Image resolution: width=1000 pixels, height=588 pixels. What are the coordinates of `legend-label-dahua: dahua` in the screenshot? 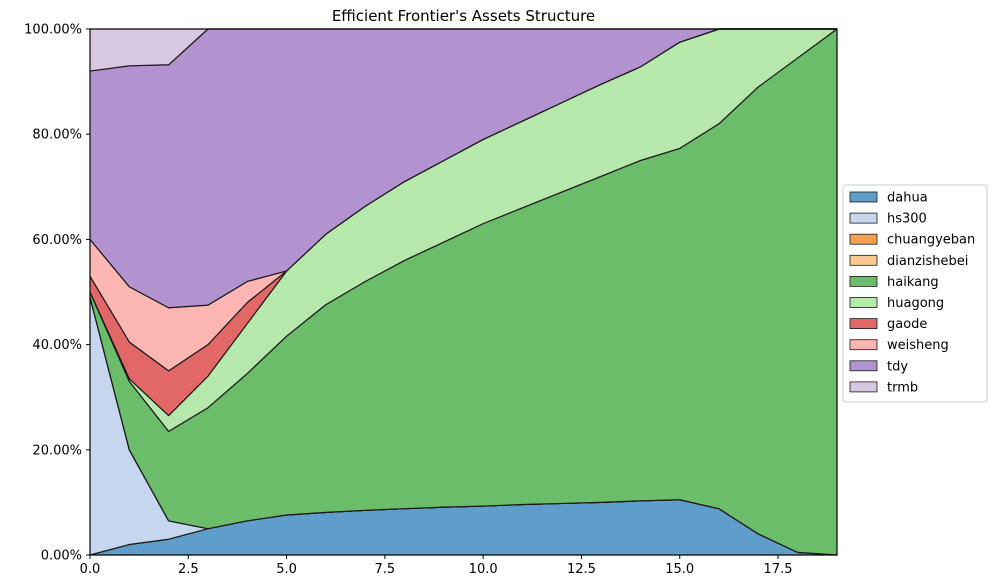 It's located at (907, 198).